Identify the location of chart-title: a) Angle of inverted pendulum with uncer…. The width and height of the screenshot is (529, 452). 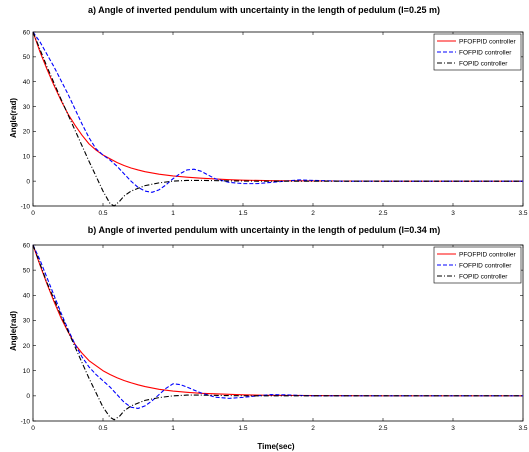
(264, 10).